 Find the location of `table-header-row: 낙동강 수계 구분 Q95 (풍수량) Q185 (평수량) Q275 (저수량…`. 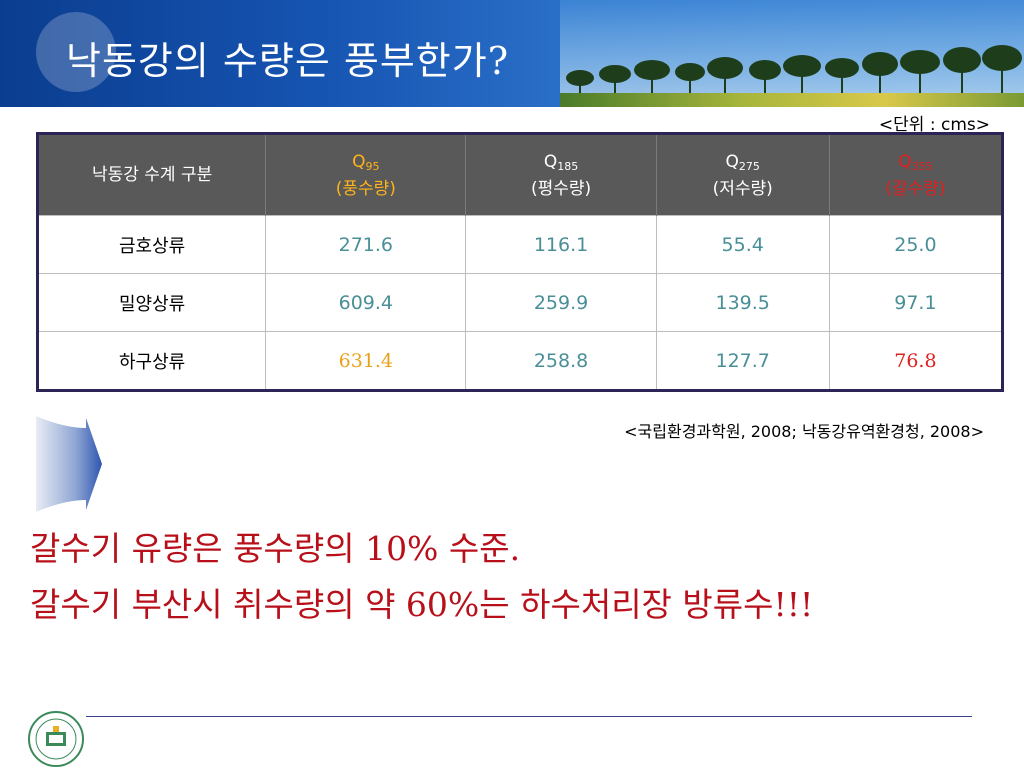

table-header-row: 낙동강 수계 구분 Q95 (풍수량) Q185 (평수량) Q275 (저수량… is located at coordinates (520, 174).